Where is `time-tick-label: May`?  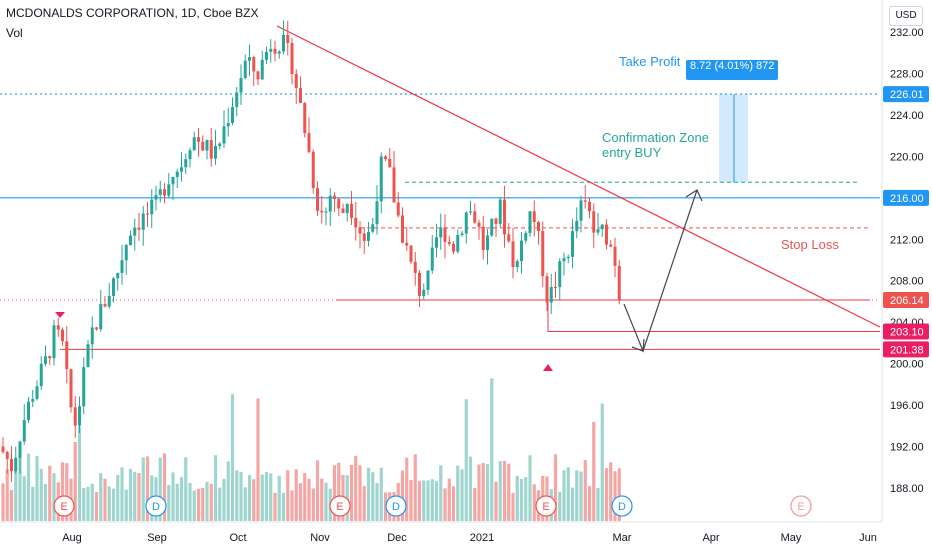 time-tick-label: May is located at coordinates (791, 538).